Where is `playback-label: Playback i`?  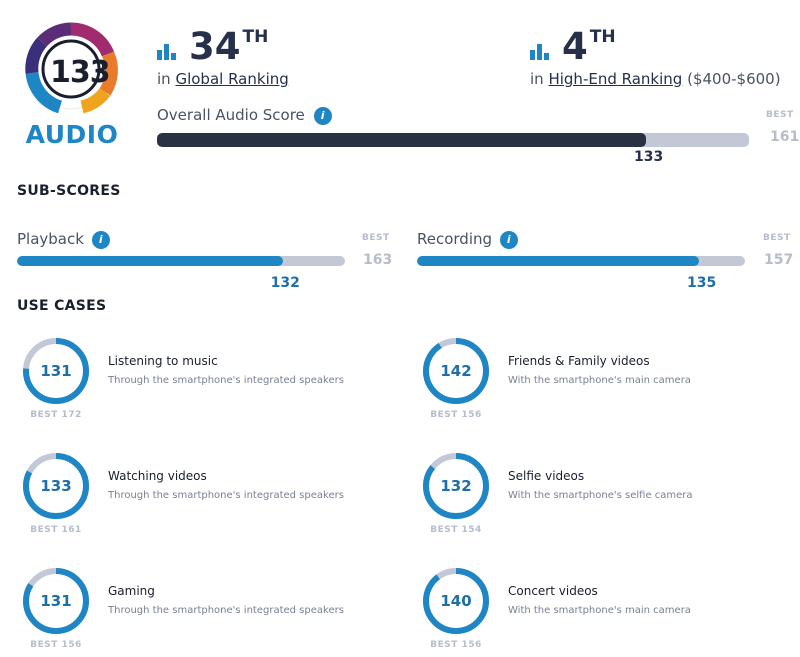 playback-label: Playback i is located at coordinates (63, 239).